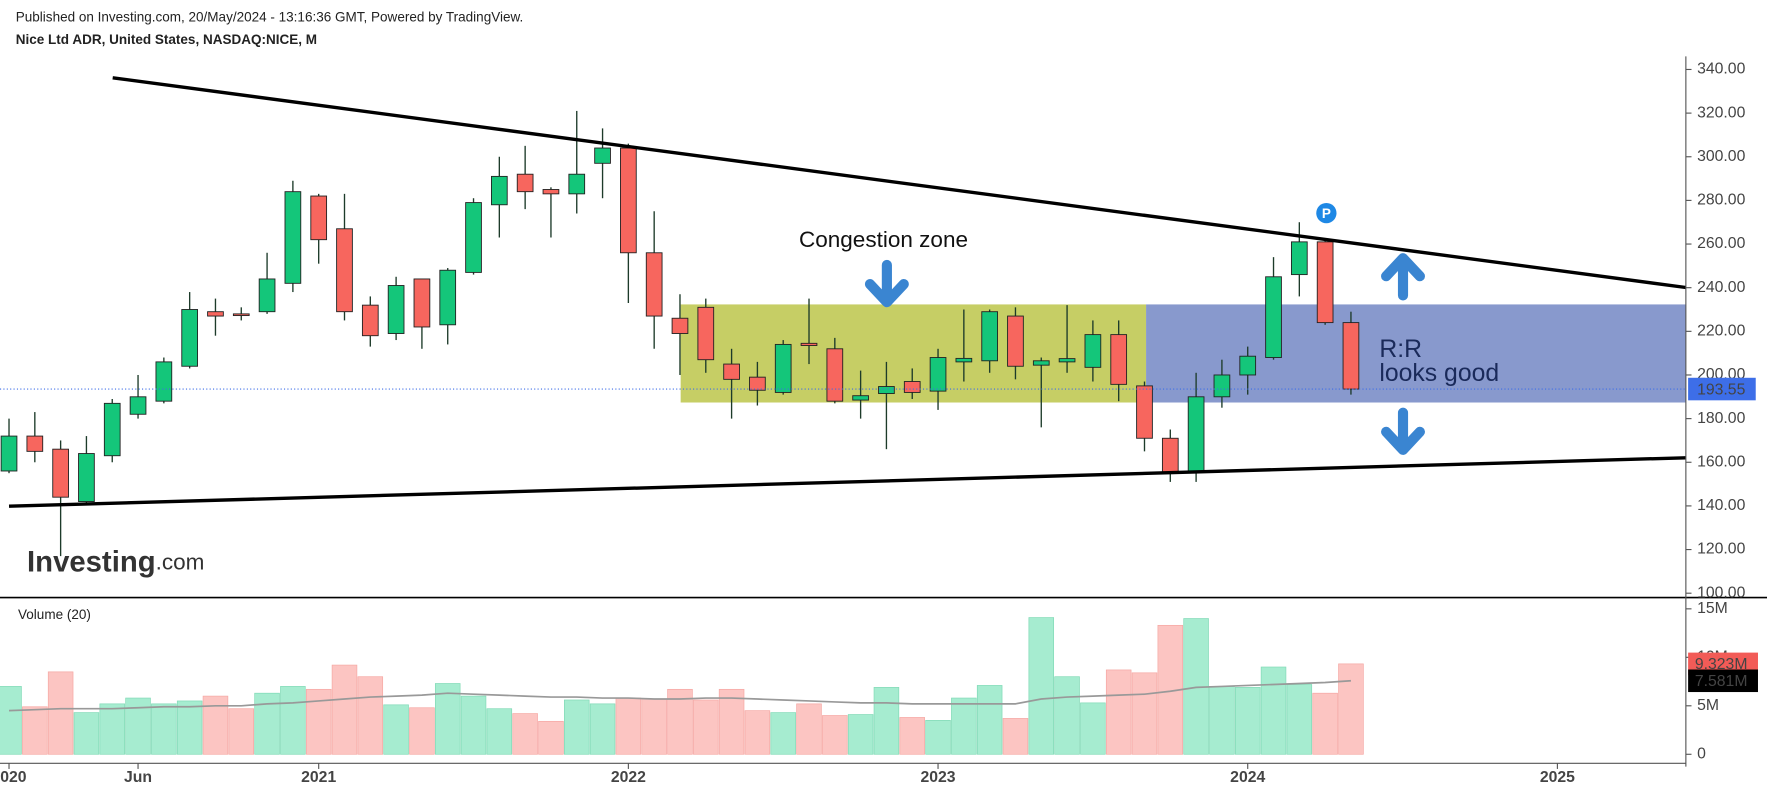 The image size is (1767, 796). Describe the element at coordinates (1721, 156) in the screenshot. I see `y-tick-label: 300.00` at that location.